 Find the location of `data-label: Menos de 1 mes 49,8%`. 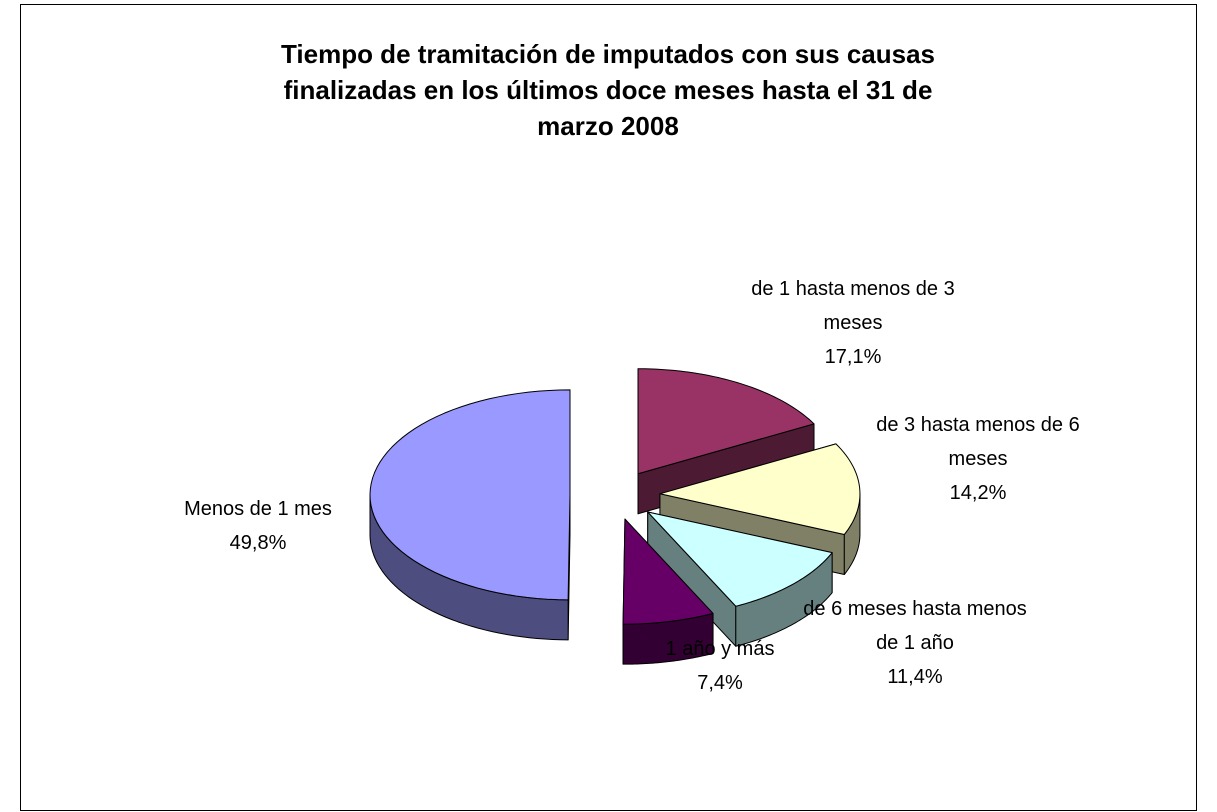

data-label: Menos de 1 mes 49,8% is located at coordinates (258, 526).